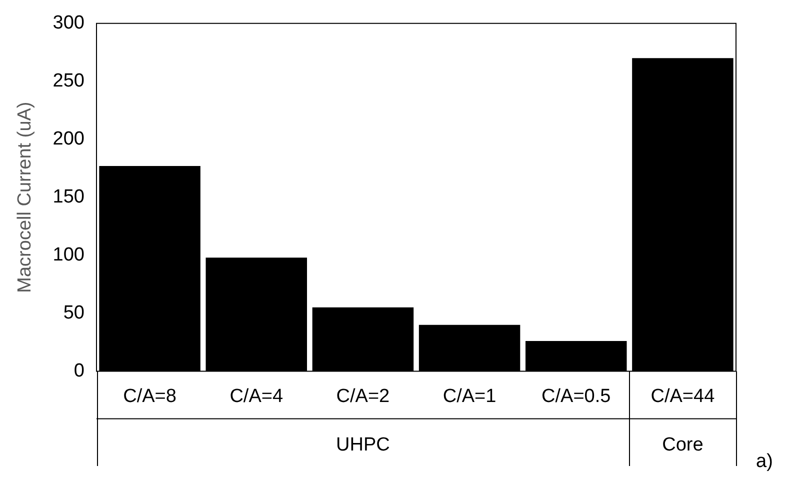  Describe the element at coordinates (683, 445) in the screenshot. I see `text: Core` at that location.